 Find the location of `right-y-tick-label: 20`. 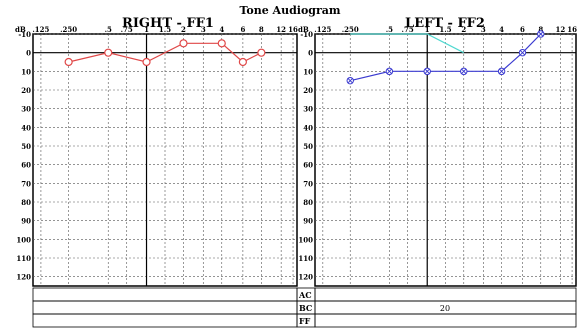

right-y-tick-label: 20 is located at coordinates (26, 90).